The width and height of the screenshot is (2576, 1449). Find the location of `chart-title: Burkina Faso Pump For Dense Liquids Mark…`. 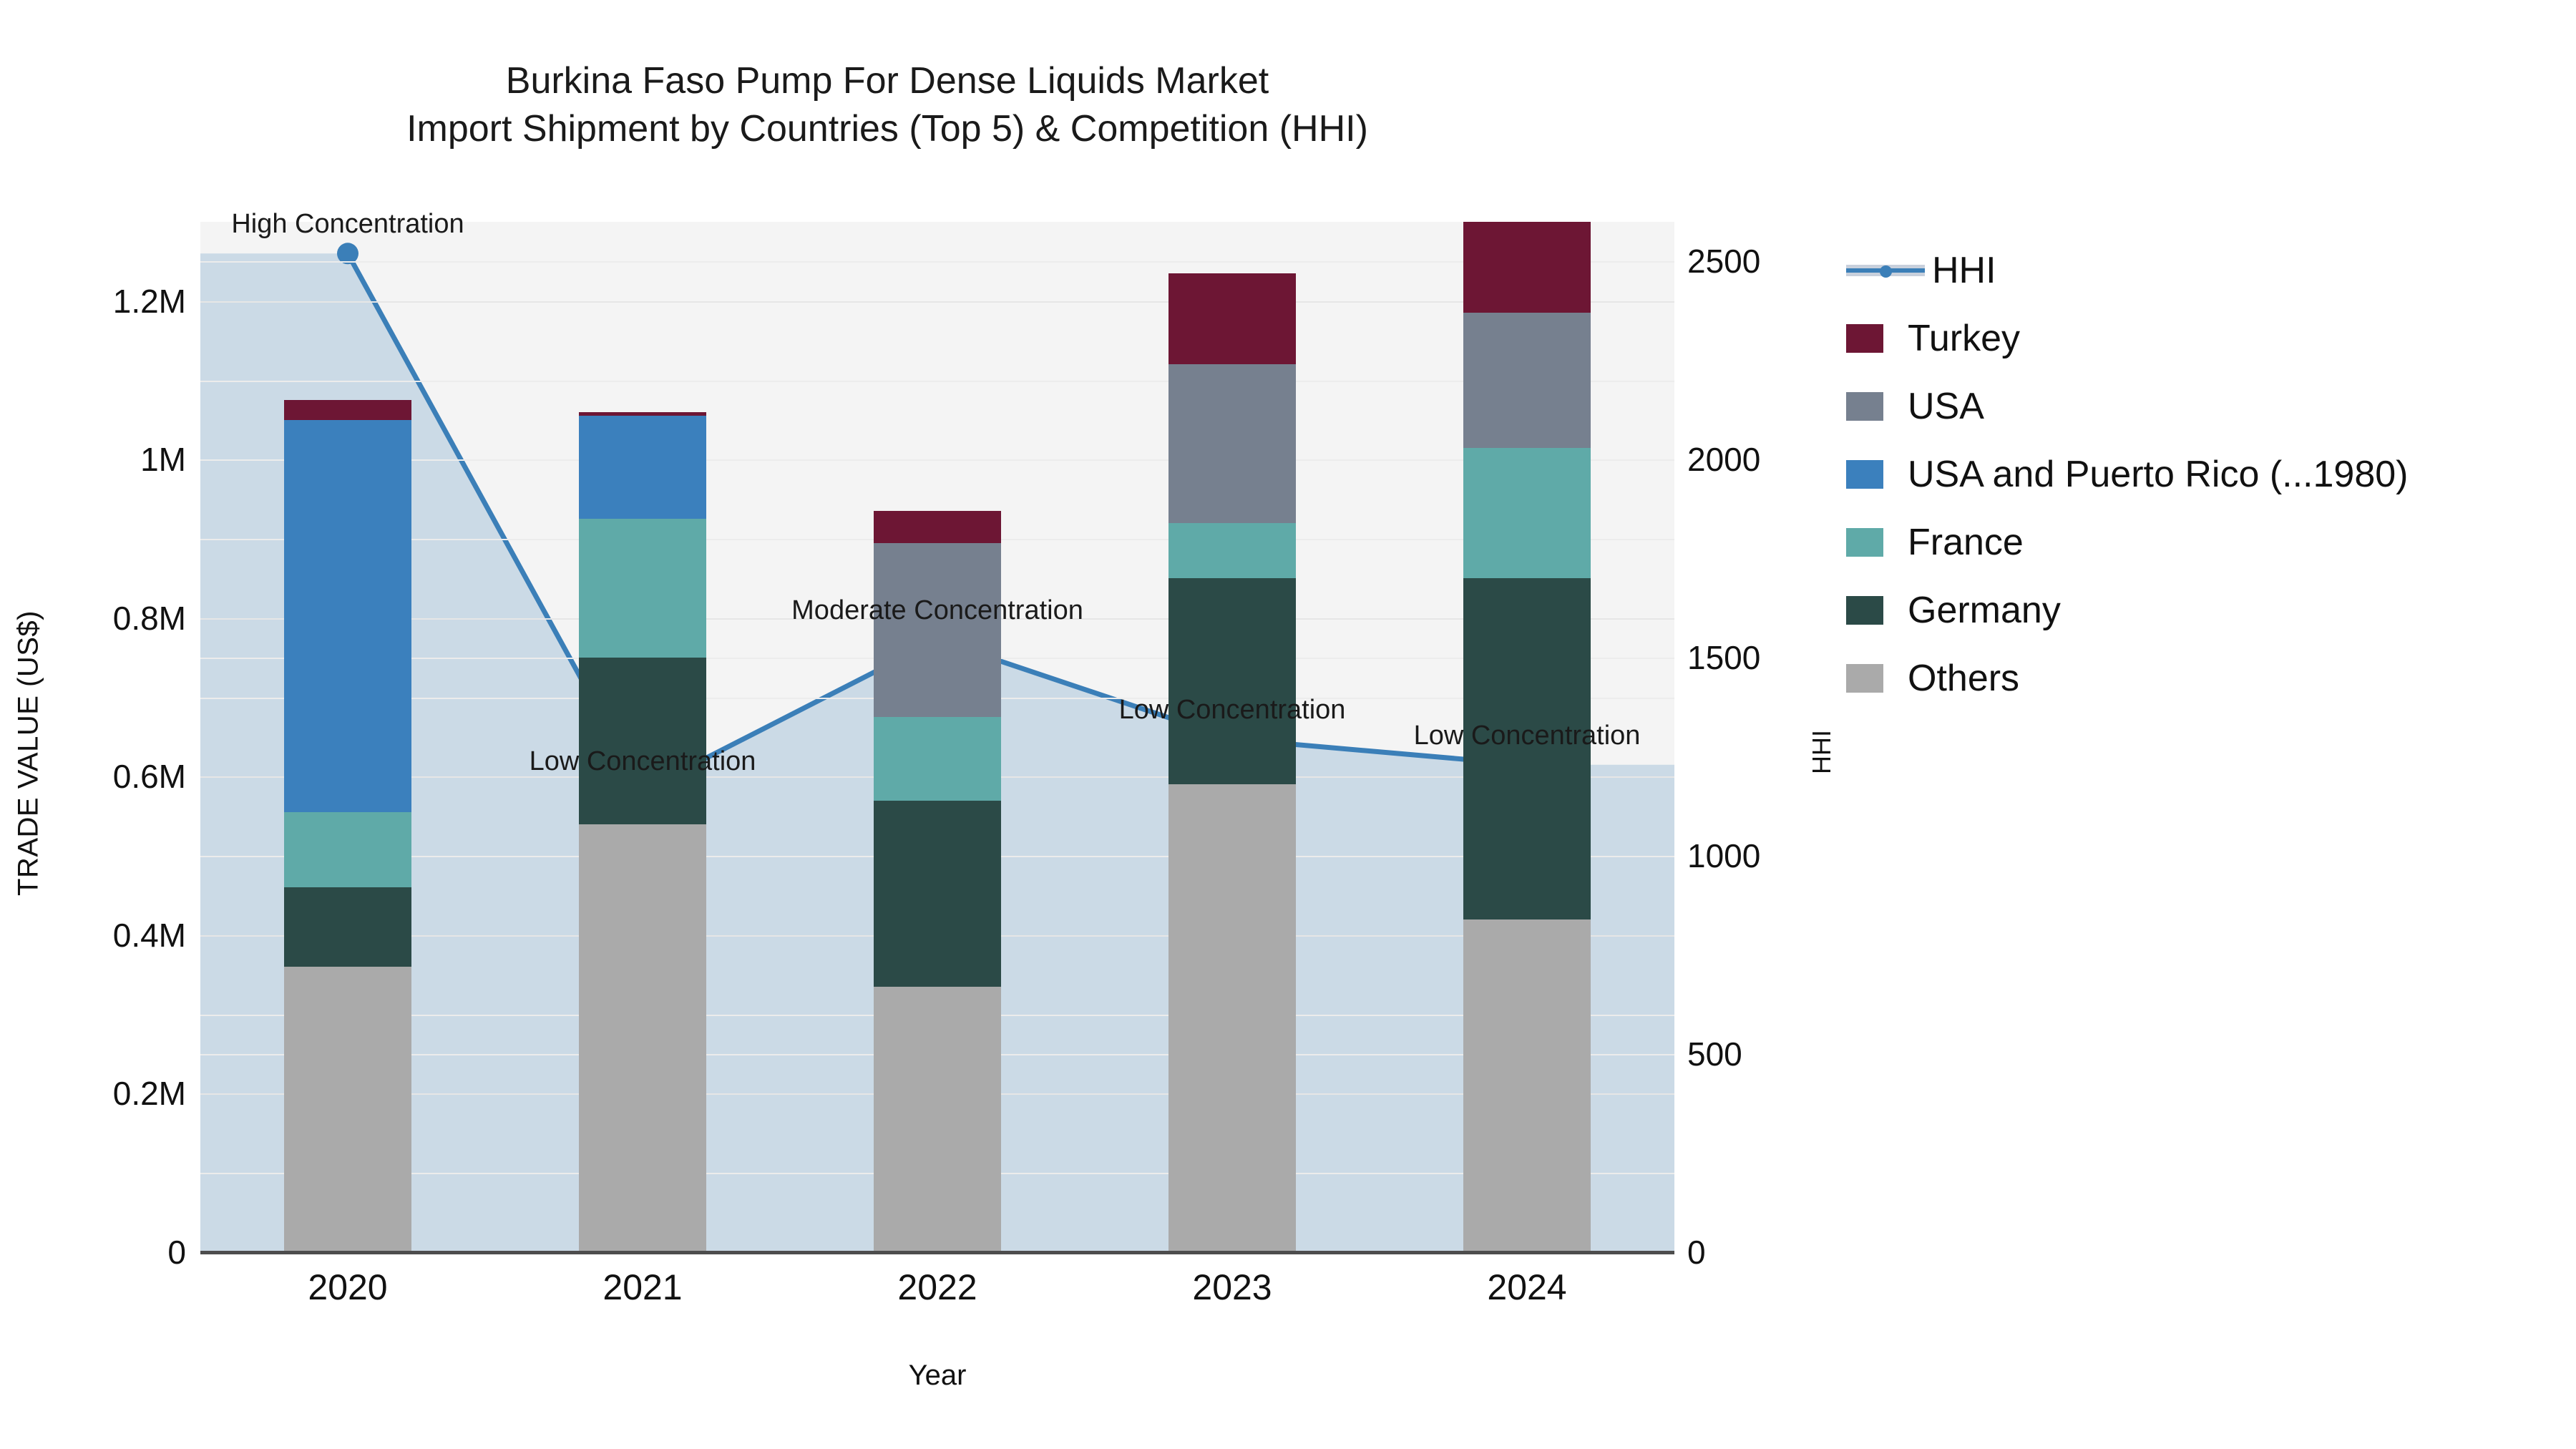

chart-title: Burkina Faso Pump For Dense Liquids Mark… is located at coordinates (887, 104).